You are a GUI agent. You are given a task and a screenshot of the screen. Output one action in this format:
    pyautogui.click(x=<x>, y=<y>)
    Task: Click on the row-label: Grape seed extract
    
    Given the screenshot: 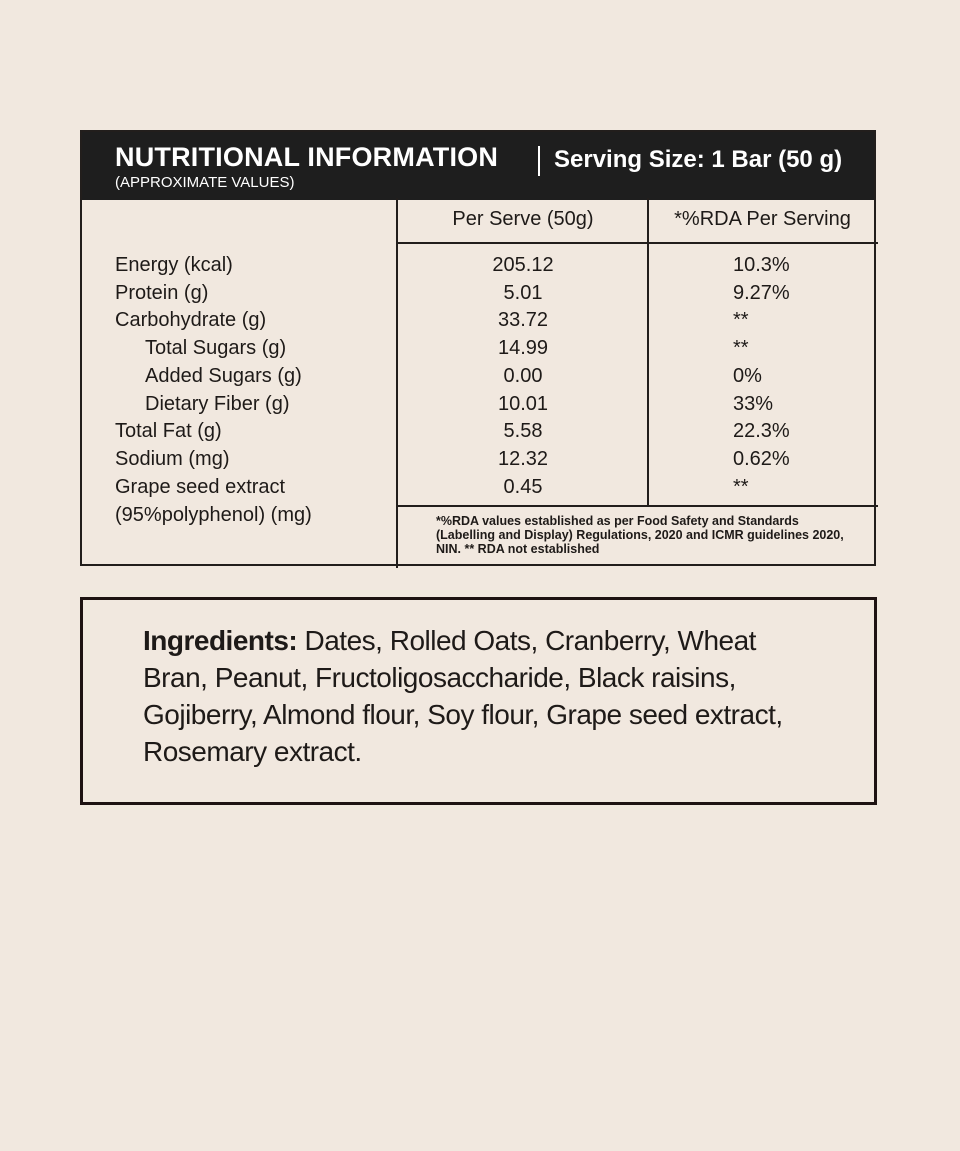 What is the action you would take?
    pyautogui.click(x=200, y=486)
    